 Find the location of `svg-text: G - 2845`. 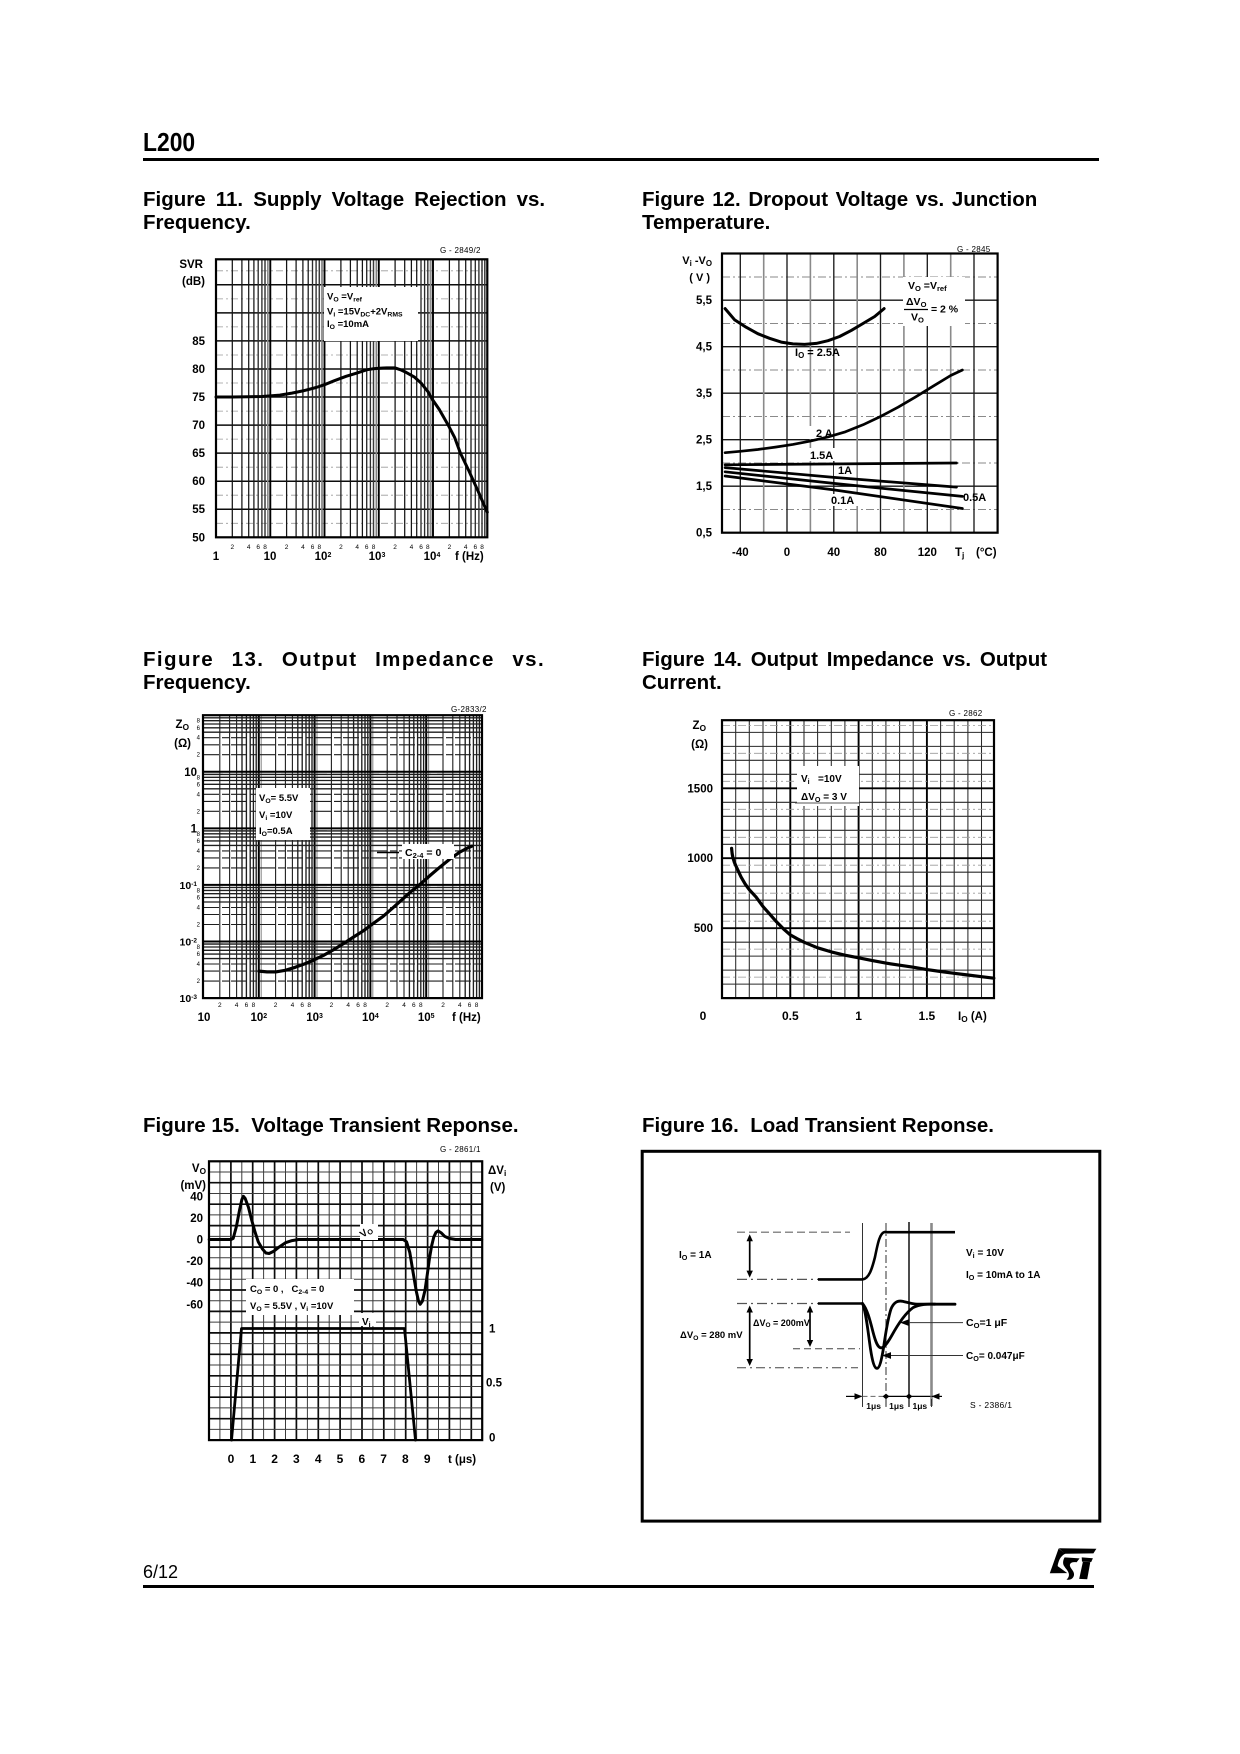

svg-text: G - 2845 is located at coordinates (974, 249).